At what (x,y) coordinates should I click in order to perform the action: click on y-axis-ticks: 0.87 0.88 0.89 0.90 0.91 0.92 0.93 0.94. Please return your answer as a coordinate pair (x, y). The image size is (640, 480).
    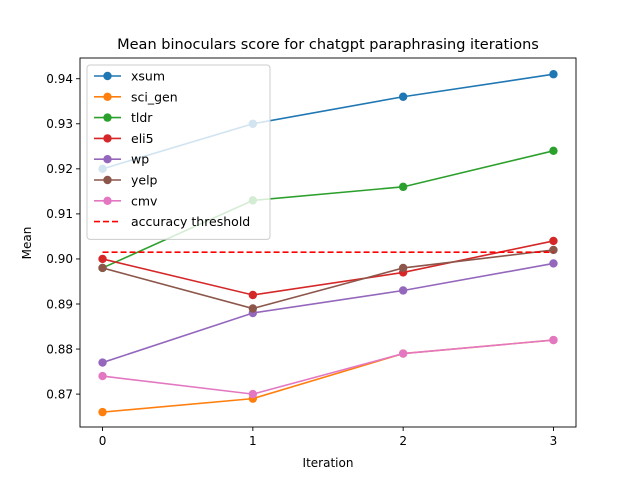
    Looking at the image, I should click on (63, 236).